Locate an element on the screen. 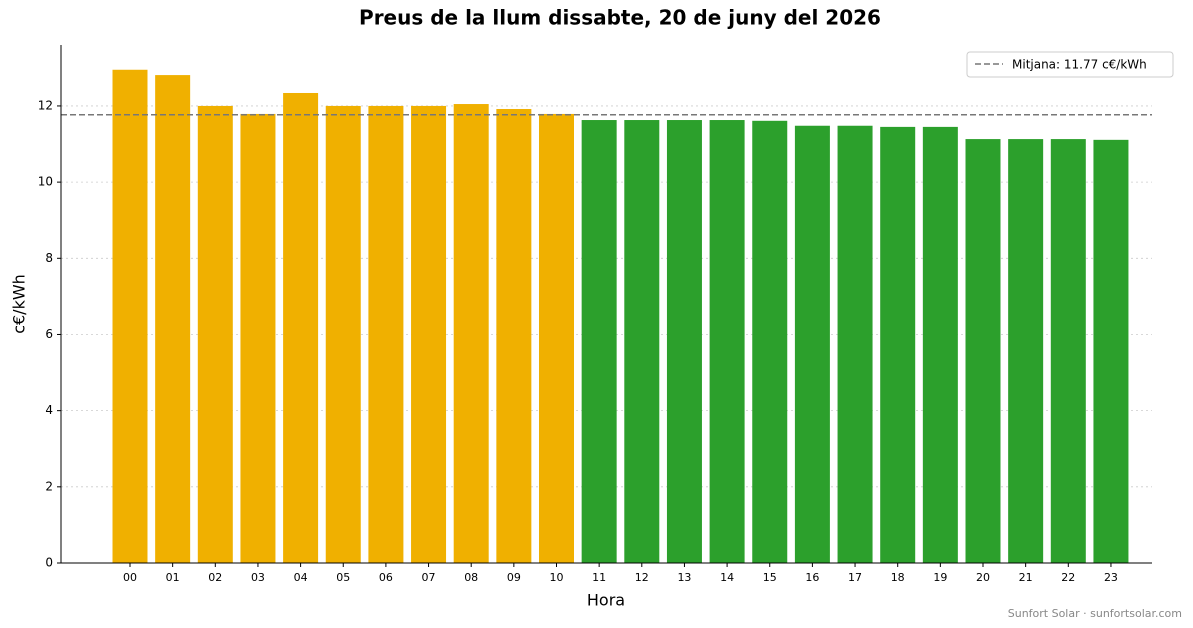 Image resolution: width=1193 pixels, height=628 pixels. footer: Sunfort Solar · sunfortsolar.com is located at coordinates (1095, 613).